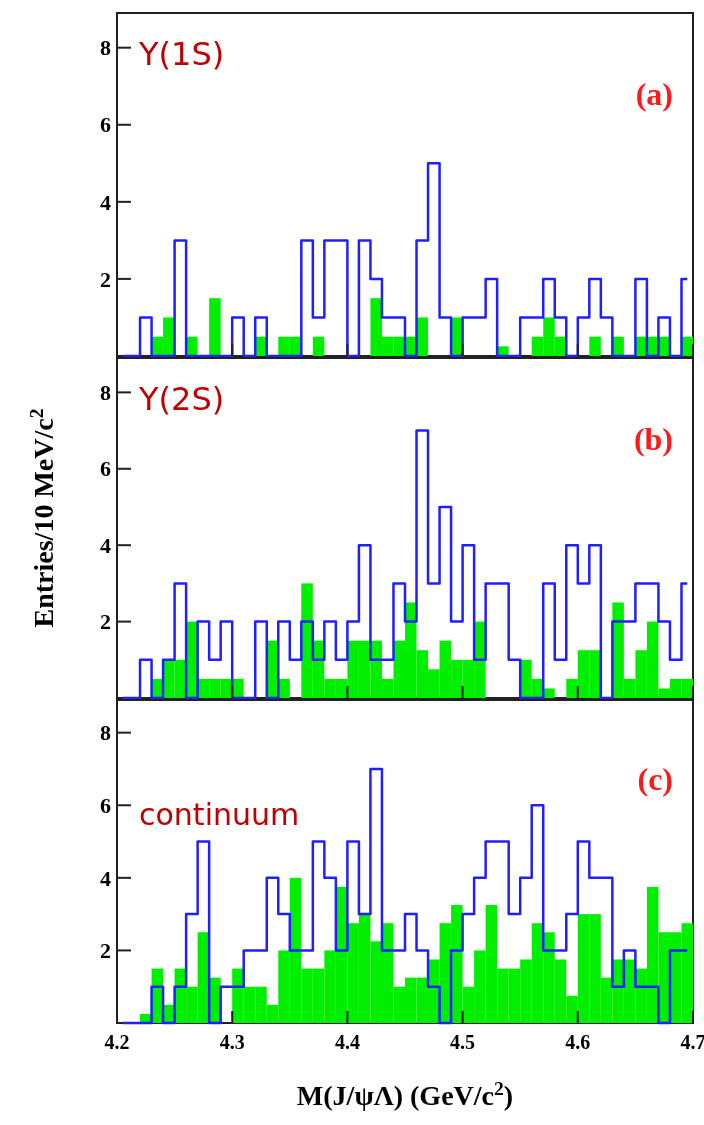 This screenshot has height=1125, width=704. What do you see at coordinates (405, 1094) in the screenshot?
I see `x-axis-title: M(J/ψΛ) (GeV/c$^{2}$)` at bounding box center [405, 1094].